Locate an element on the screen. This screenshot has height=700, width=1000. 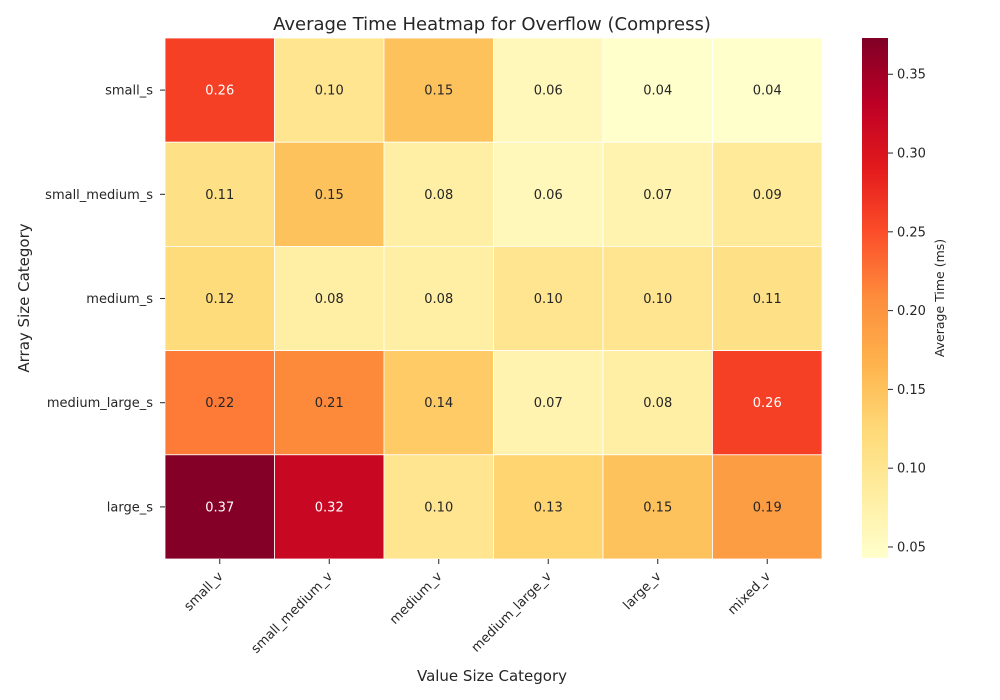
cell-value-label: 0.14 is located at coordinates (438, 403).